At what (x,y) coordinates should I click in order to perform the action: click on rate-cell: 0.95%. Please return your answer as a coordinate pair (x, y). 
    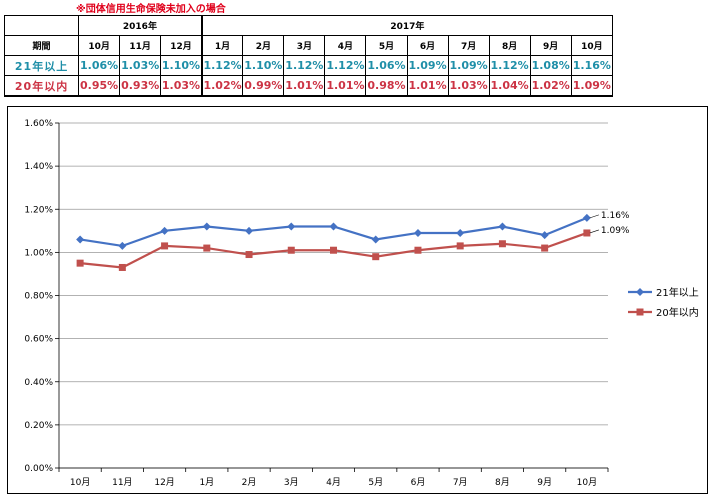
    Looking at the image, I should click on (99, 86).